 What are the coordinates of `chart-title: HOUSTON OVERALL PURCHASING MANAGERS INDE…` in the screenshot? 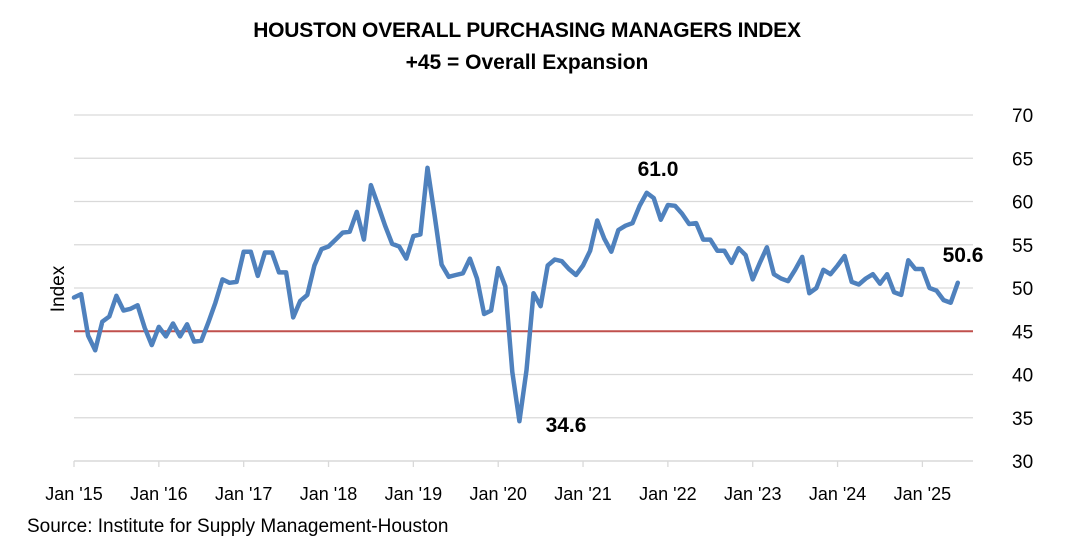 It's located at (527, 30).